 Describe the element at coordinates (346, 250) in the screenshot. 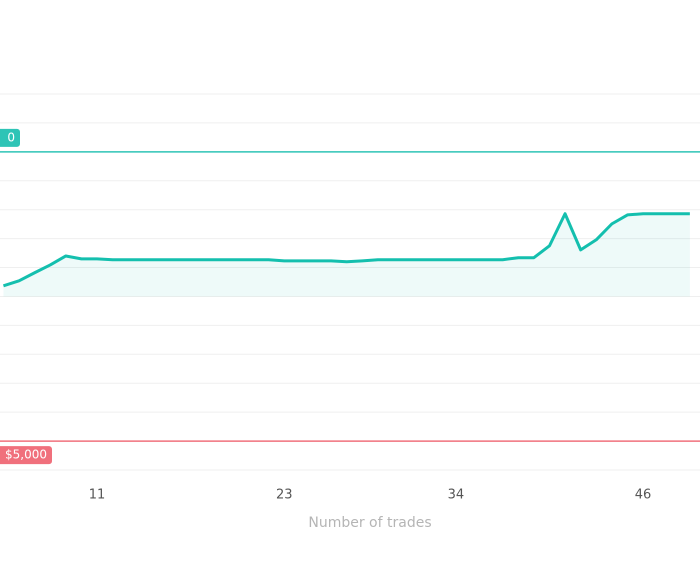

I see `line` at that location.